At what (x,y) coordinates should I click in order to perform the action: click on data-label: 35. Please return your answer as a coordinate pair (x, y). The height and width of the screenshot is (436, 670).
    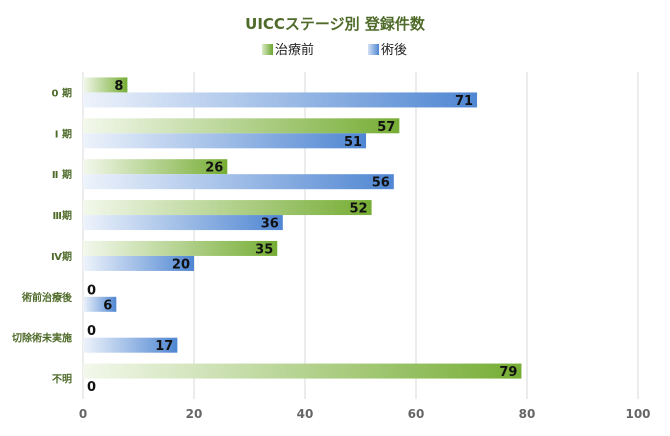
    Looking at the image, I should click on (264, 249).